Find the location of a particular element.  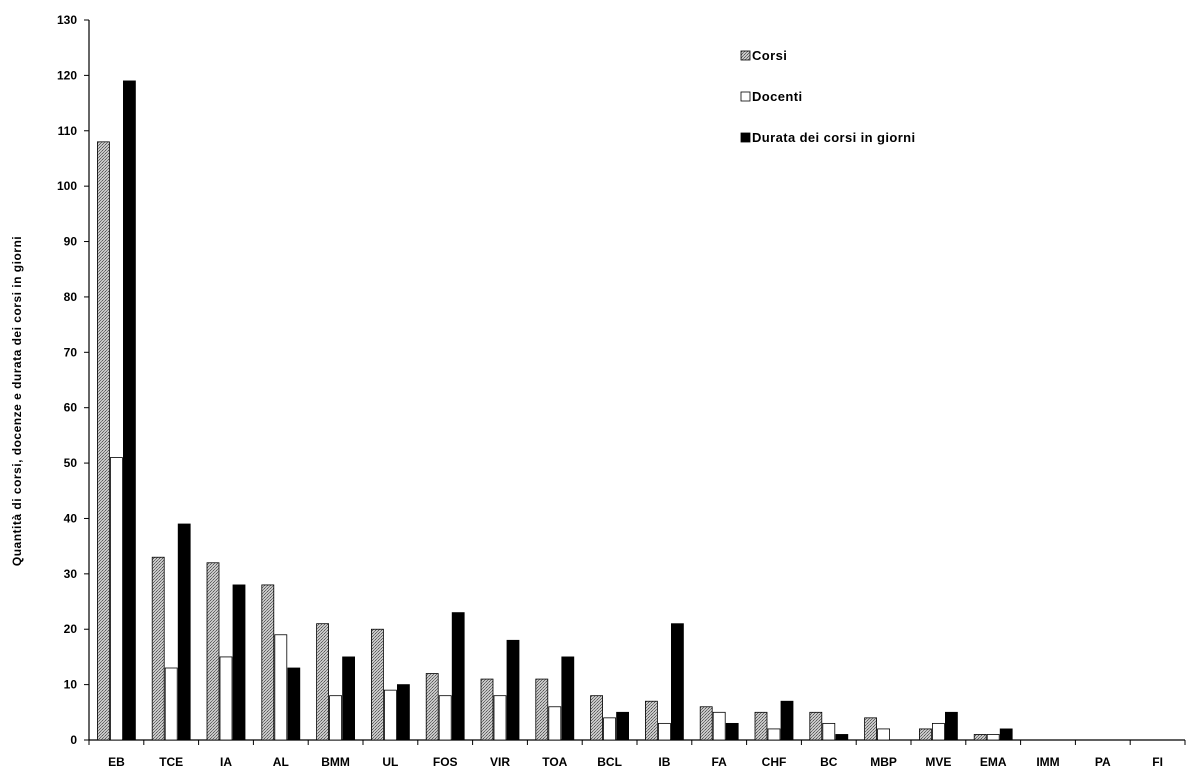

x-tick-label: EB is located at coordinates (116, 762).